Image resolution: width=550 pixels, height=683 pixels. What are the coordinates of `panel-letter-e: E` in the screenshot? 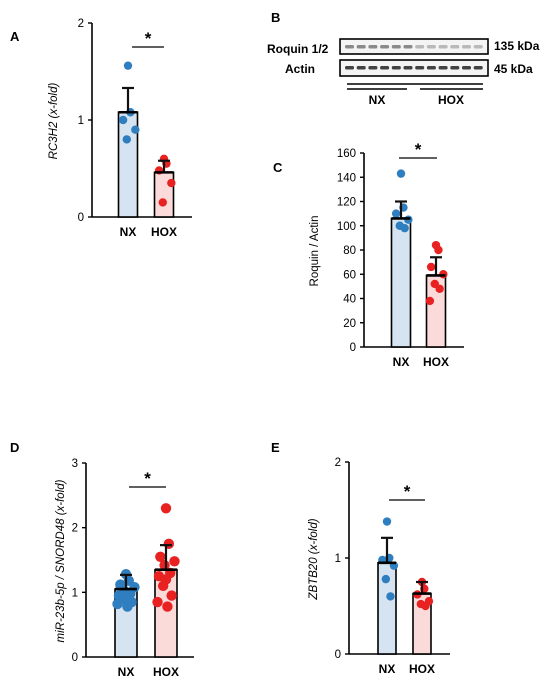 It's located at (275, 447).